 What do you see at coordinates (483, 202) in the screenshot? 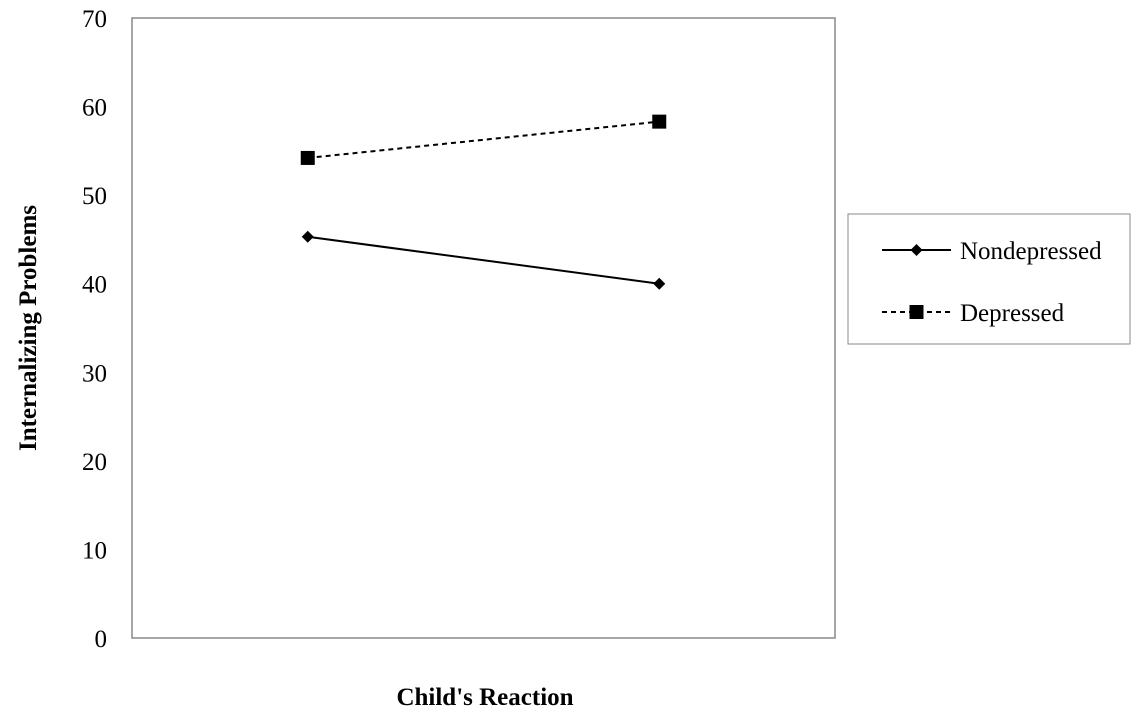
I see `series-layer` at bounding box center [483, 202].